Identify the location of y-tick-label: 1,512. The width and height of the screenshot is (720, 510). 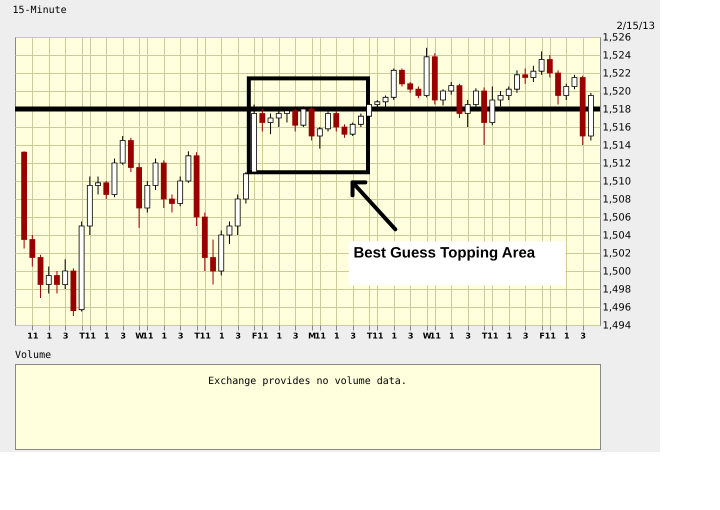
(617, 164).